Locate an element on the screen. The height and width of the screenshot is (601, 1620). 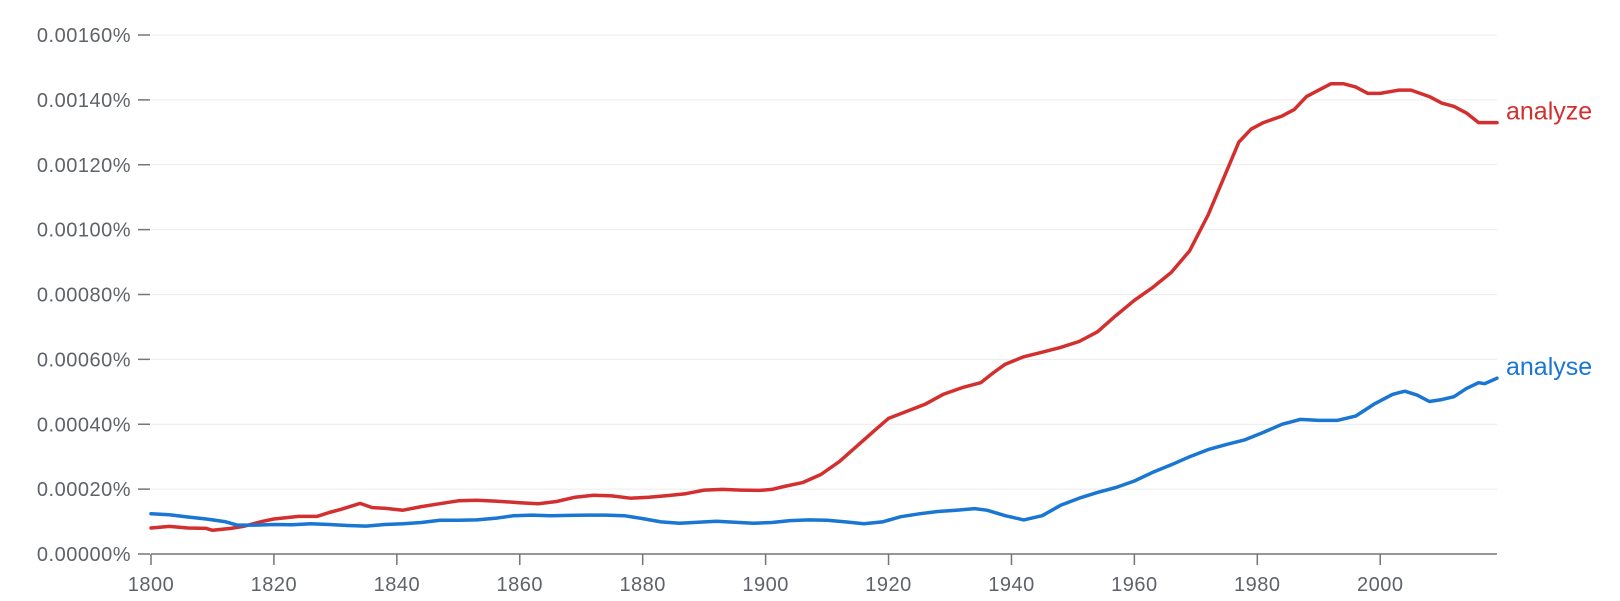
y-tick-label: 0.00000% is located at coordinates (84, 555).